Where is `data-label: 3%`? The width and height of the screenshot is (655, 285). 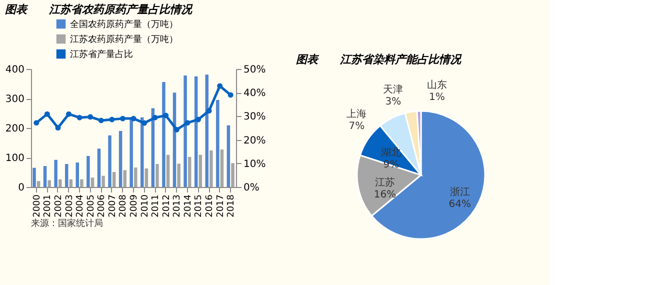
data-label: 3% is located at coordinates (393, 102).